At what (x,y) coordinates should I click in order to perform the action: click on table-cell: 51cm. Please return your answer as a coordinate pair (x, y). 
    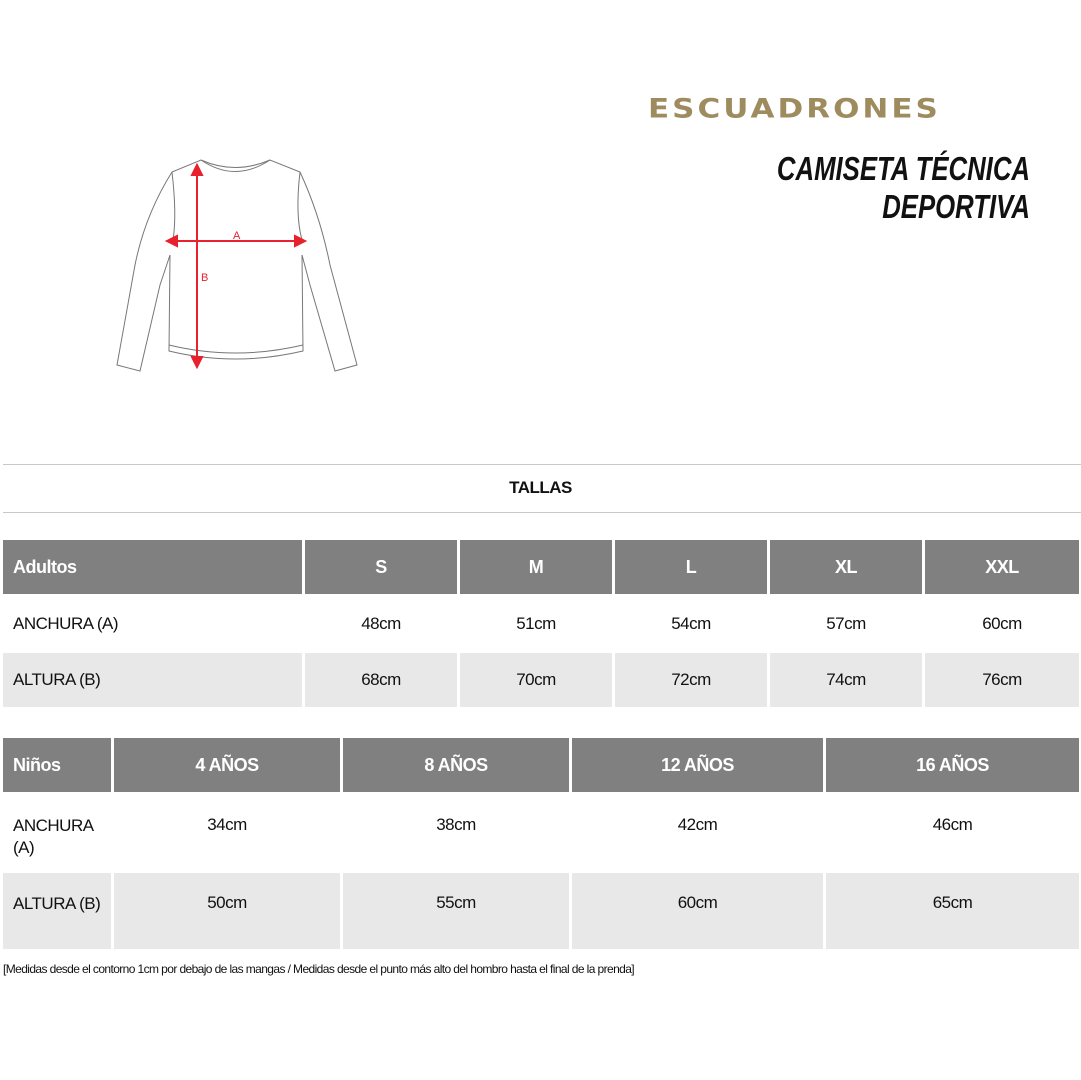
    Looking at the image, I should click on (536, 623).